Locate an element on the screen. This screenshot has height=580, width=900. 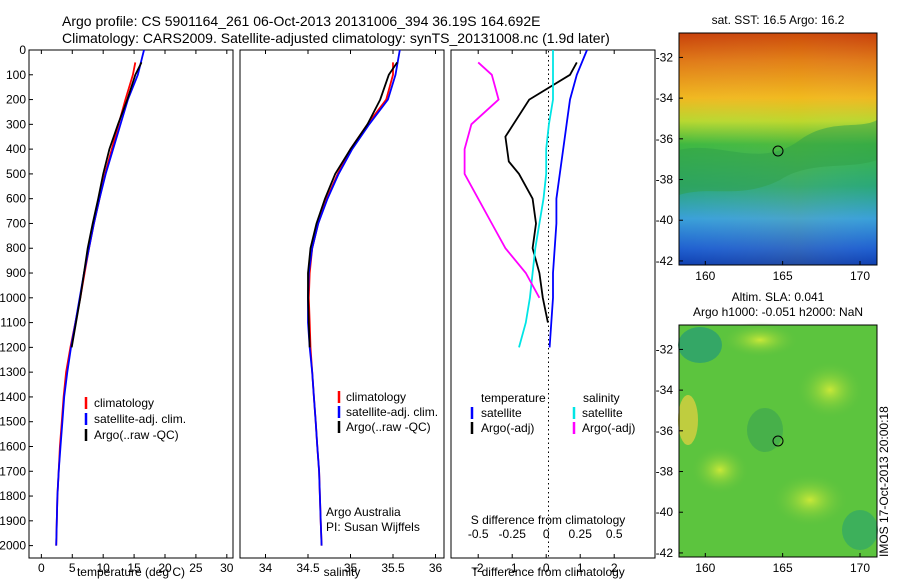
x-tick-label: 2 is located at coordinates (614, 568).